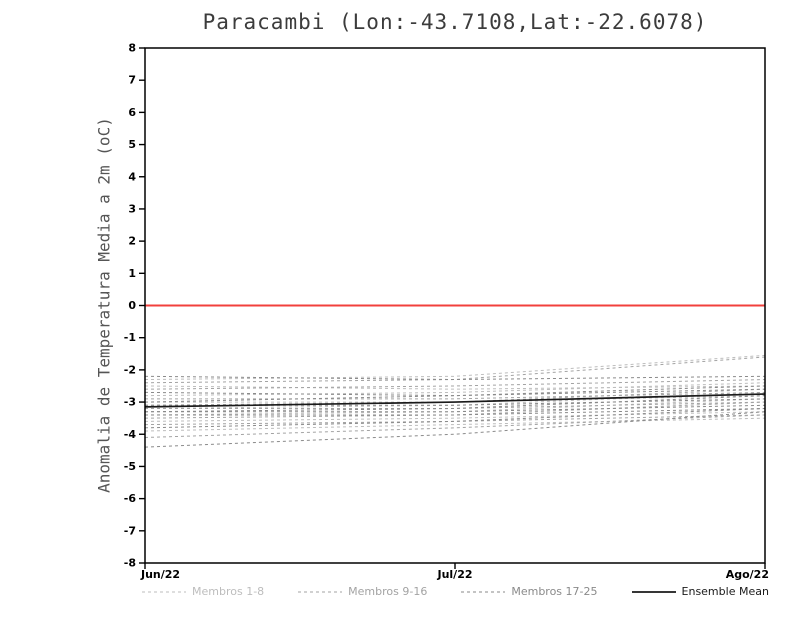 The height and width of the screenshot is (618, 800). I want to click on ensemble-mean-line, so click(455, 400).